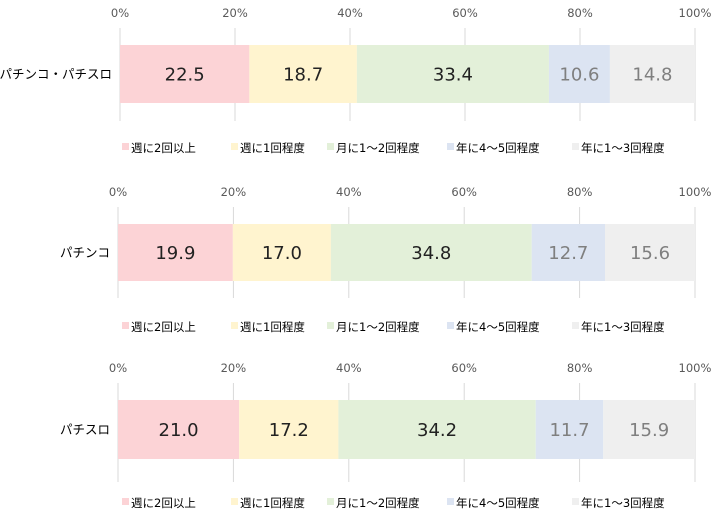 This screenshot has height=528, width=721. Describe the element at coordinates (56, 74) in the screenshot. I see `category-label: パチンコ・パチスロ` at that location.